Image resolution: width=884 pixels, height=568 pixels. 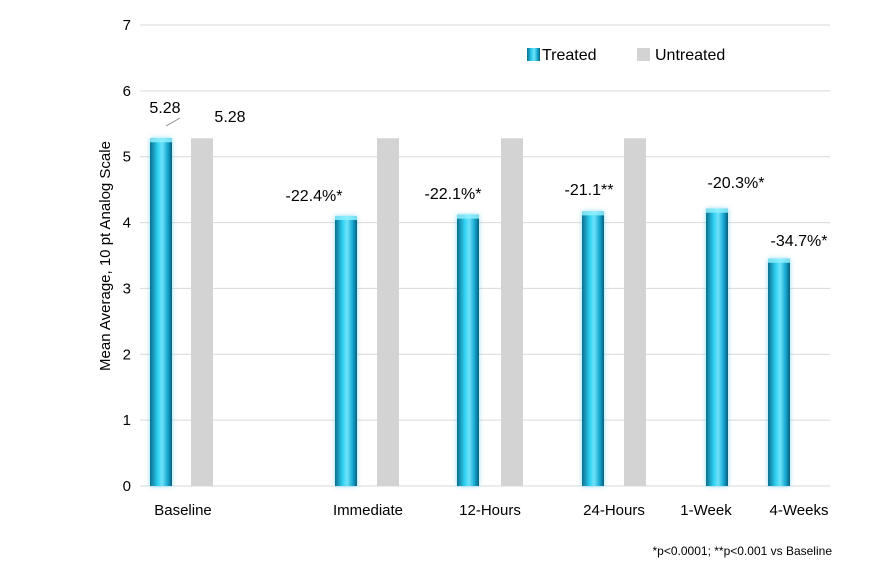 I want to click on x-tick-label: 4-Weeks, so click(x=799, y=510).